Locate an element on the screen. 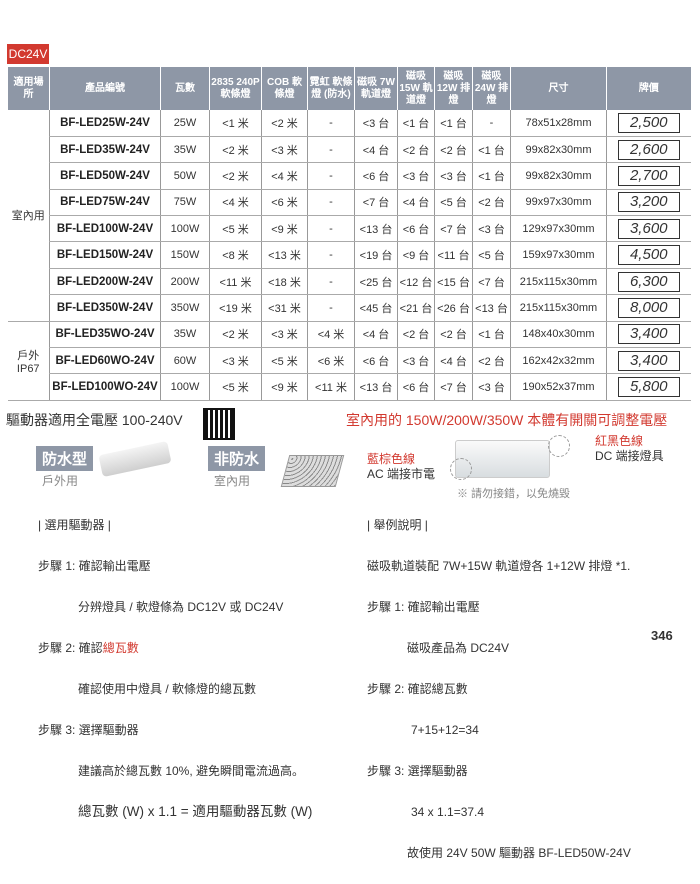 This screenshot has width=700, height=884. spec-cell: <5 台 is located at coordinates (491, 255).